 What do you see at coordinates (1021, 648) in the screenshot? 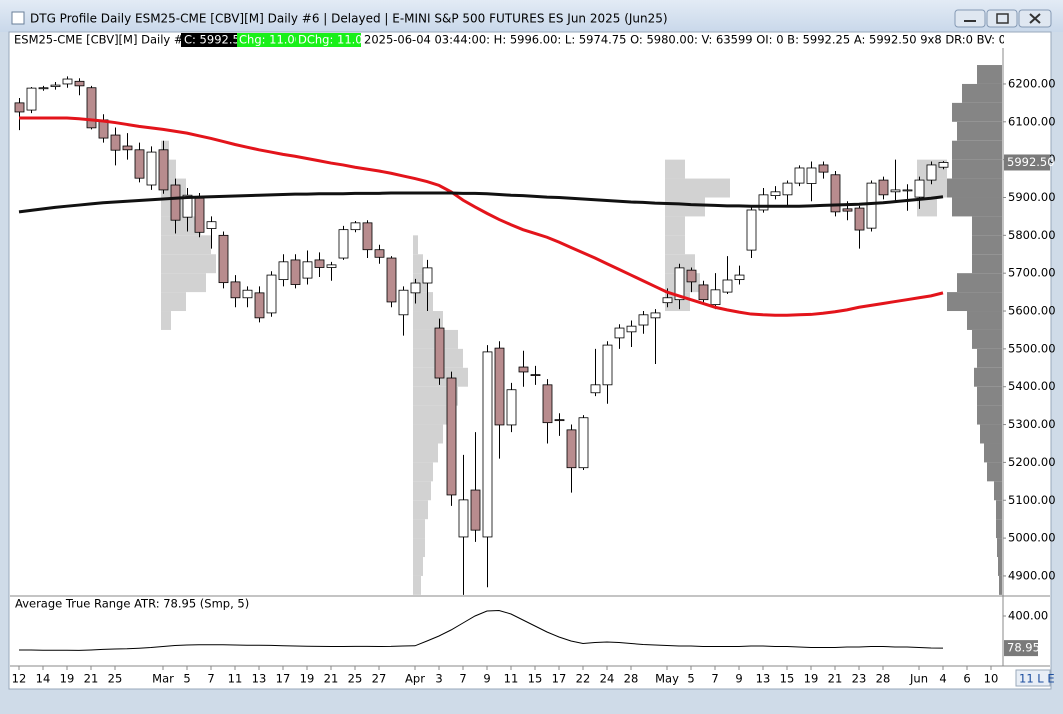
I see `atr-last-marker` at bounding box center [1021, 648].